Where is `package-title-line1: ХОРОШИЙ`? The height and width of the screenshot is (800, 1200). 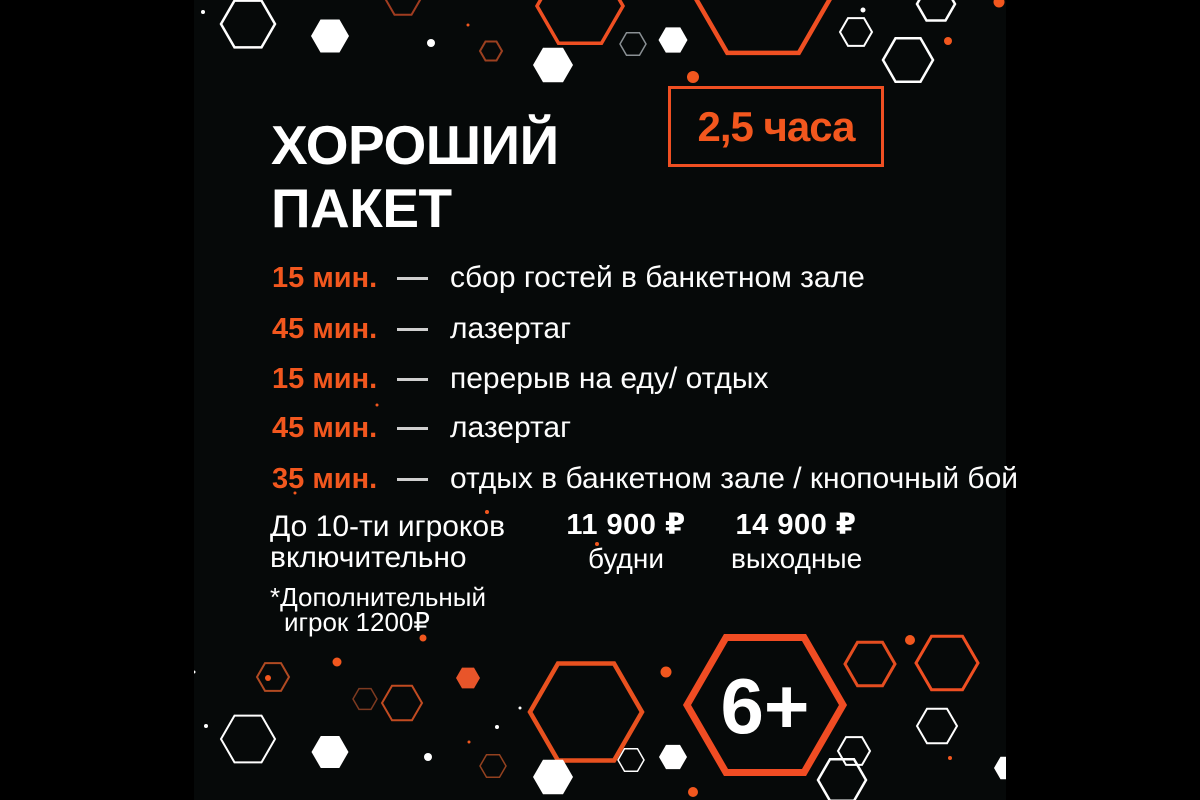 package-title-line1: ХОРОШИЙ is located at coordinates (415, 145).